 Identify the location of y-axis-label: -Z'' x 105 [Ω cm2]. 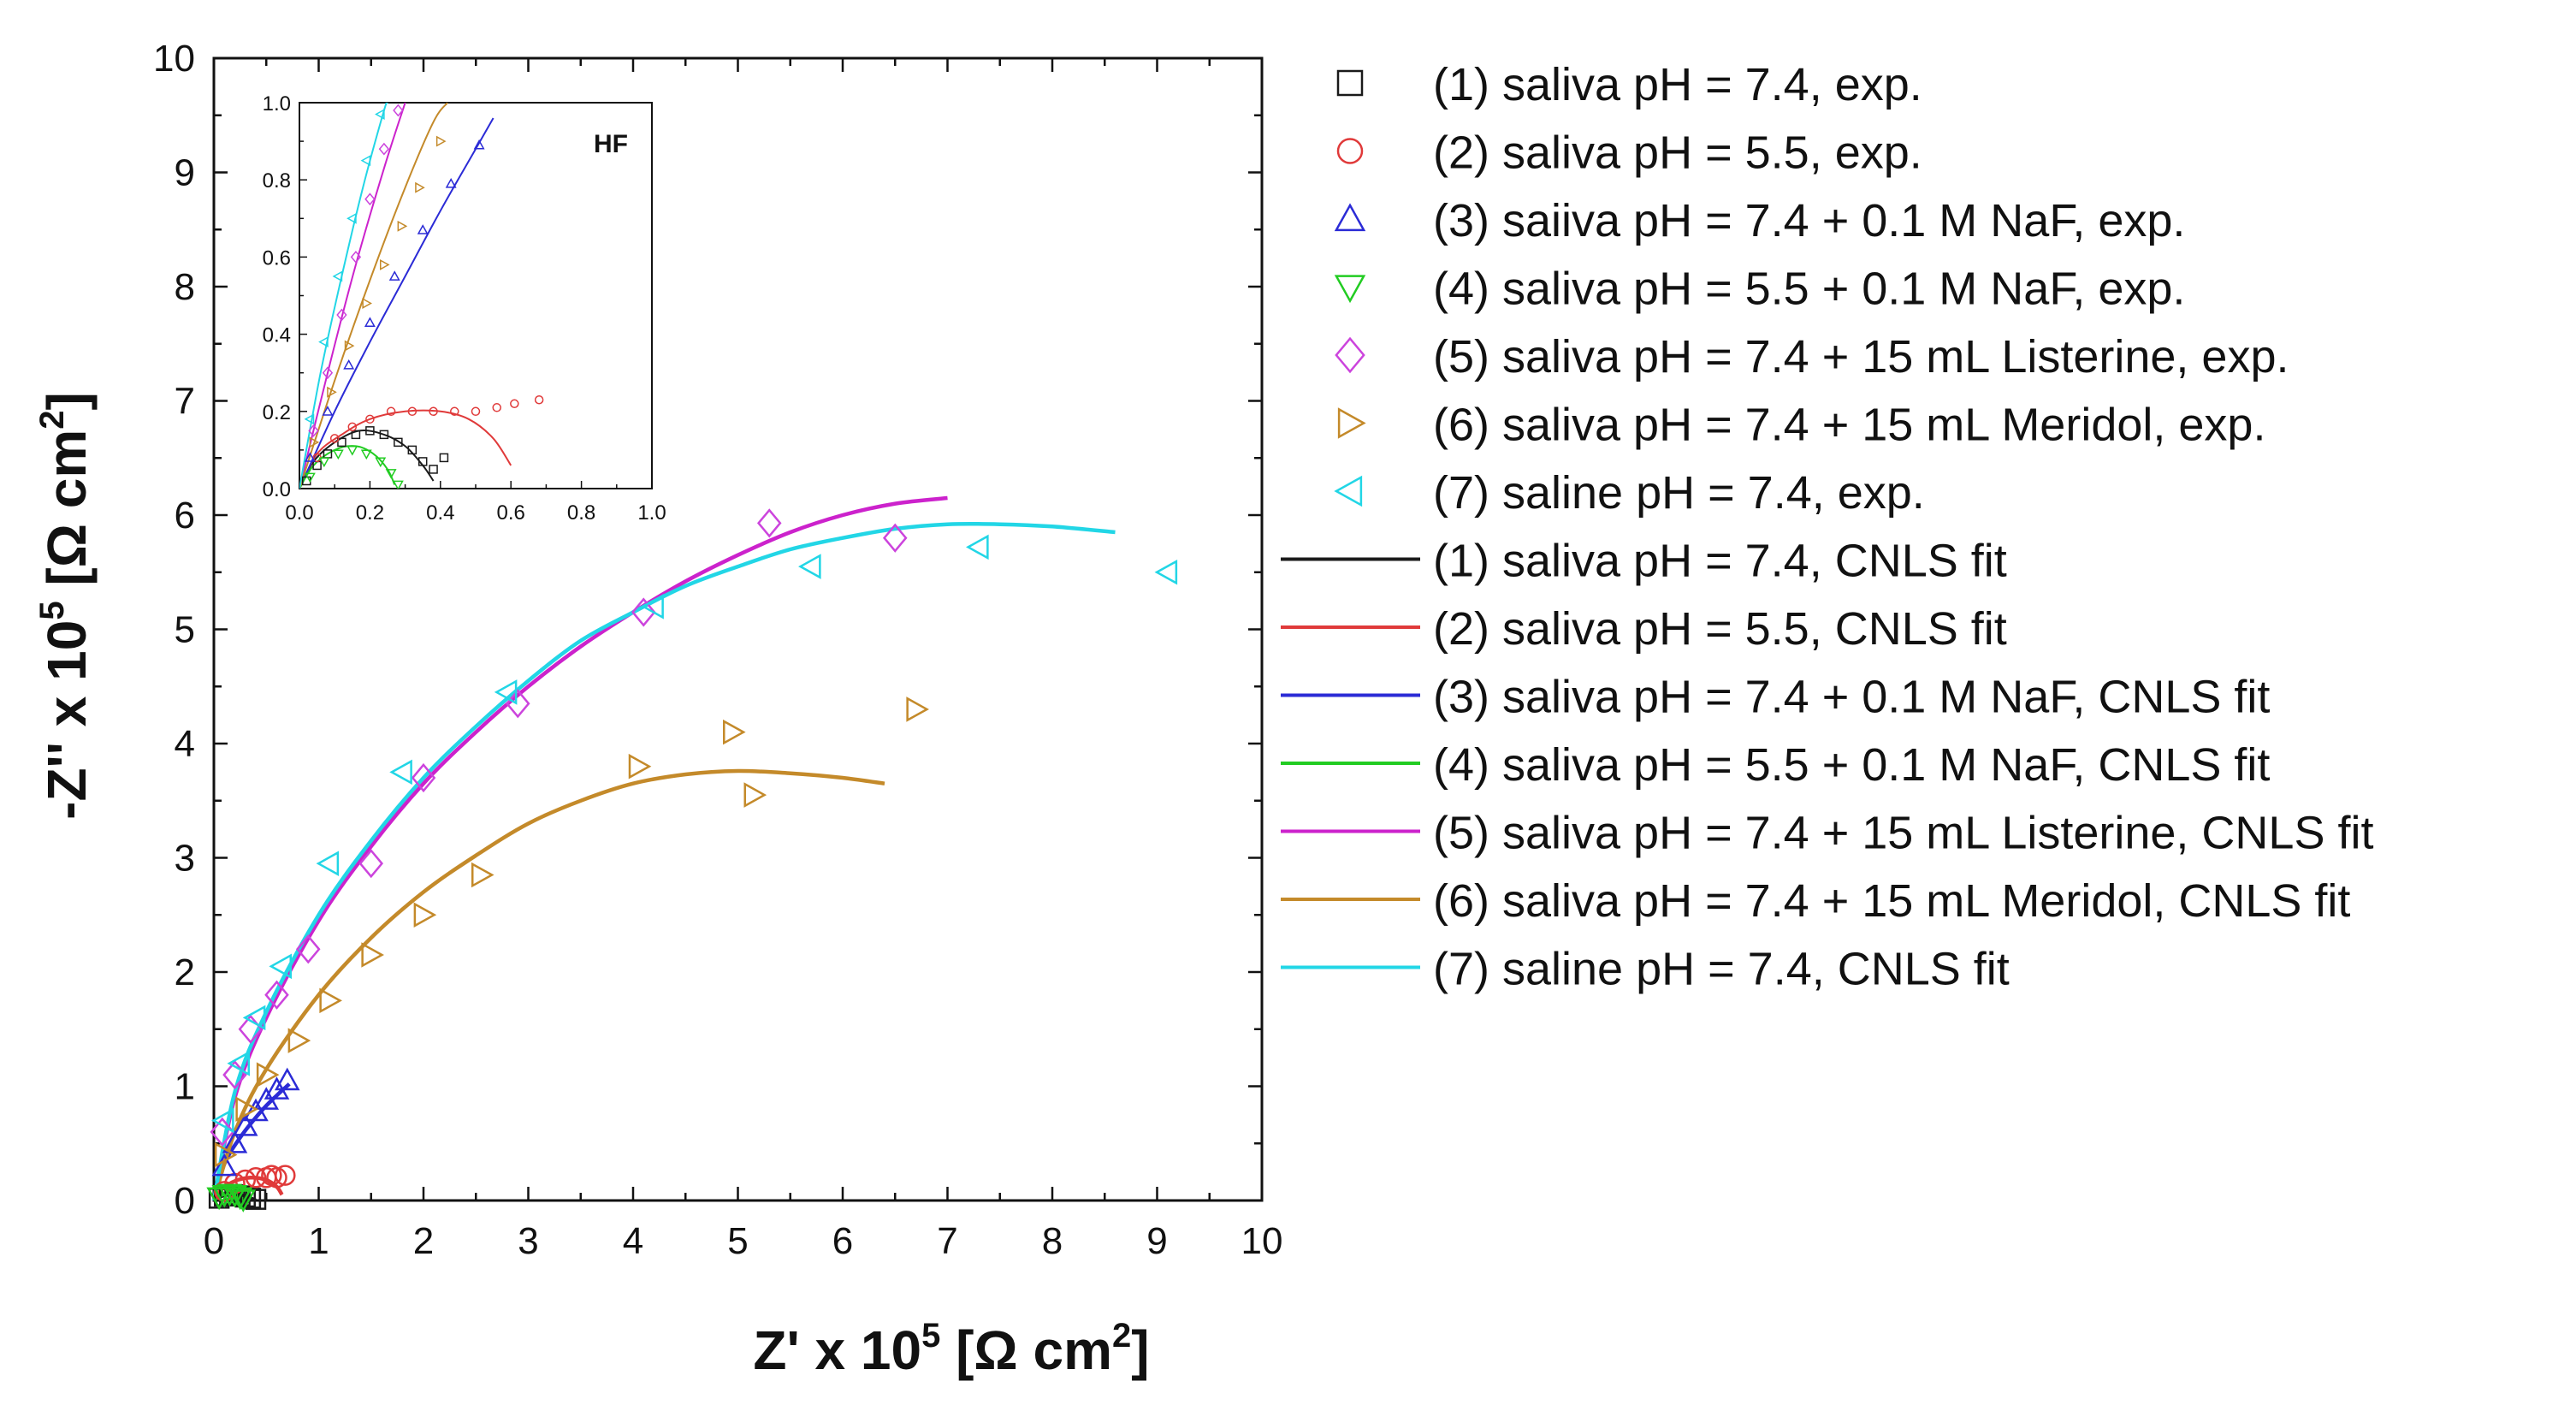
(65, 606).